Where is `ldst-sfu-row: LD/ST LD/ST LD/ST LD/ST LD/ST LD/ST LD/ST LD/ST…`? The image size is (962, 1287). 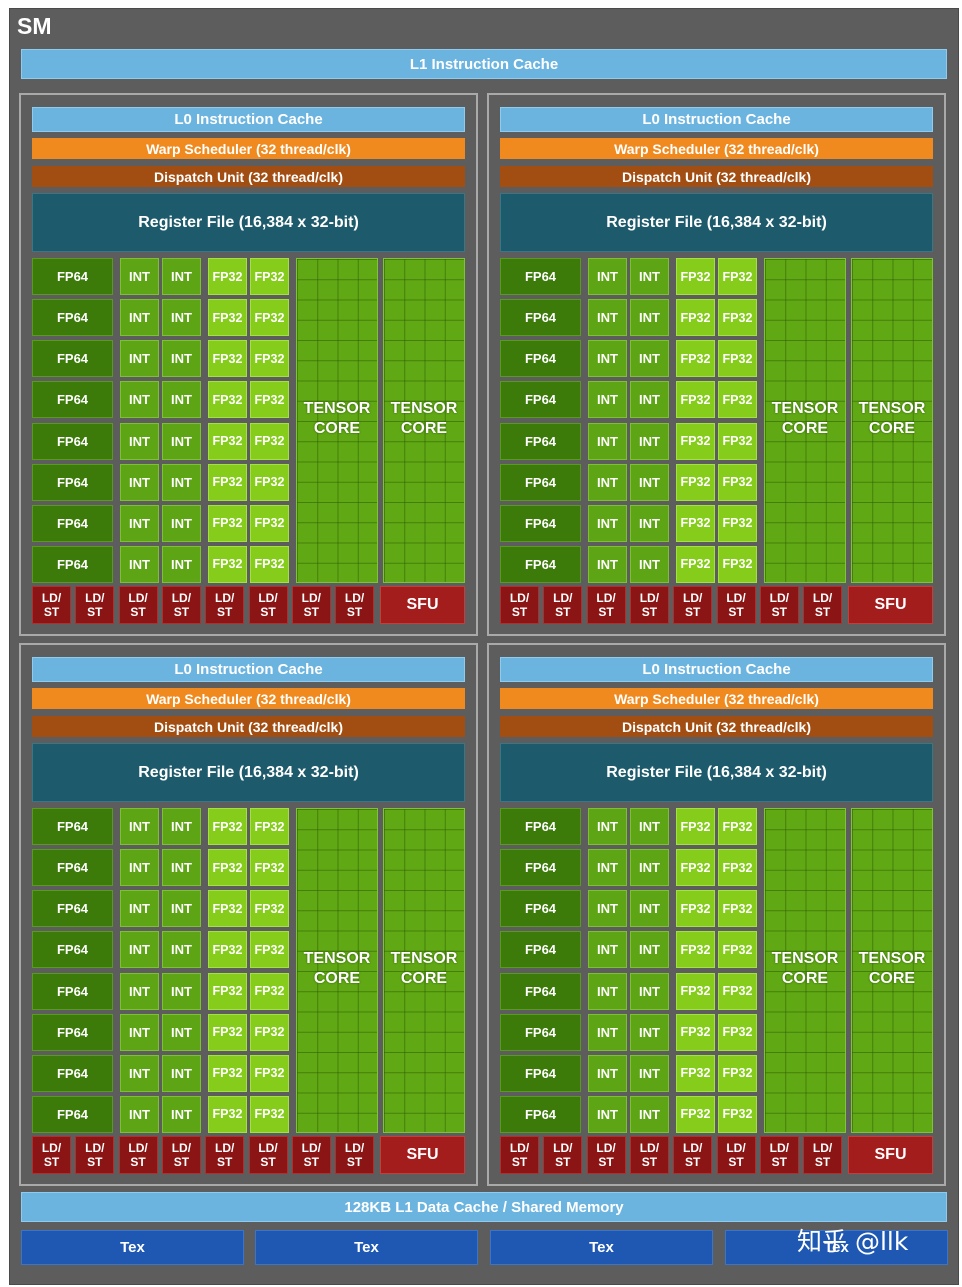 ldst-sfu-row: LD/ST LD/ST LD/ST LD/ST LD/ST LD/ST LD/ST LD/ST… is located at coordinates (716, 1155).